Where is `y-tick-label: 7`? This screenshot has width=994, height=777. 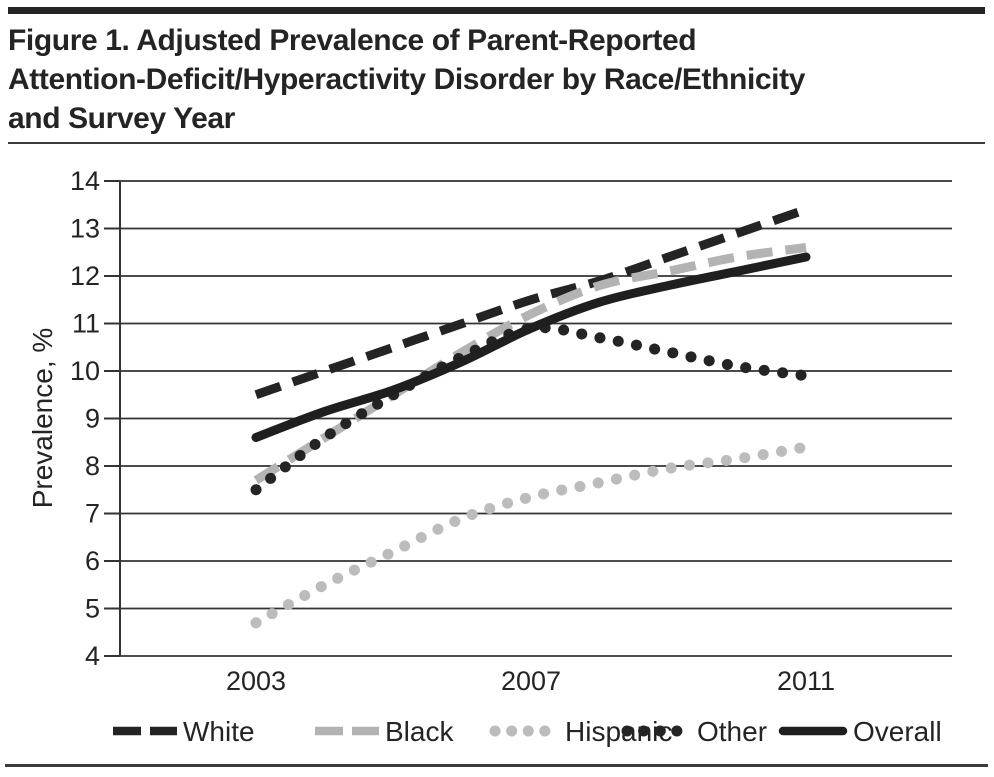
y-tick-label: 7 is located at coordinates (92, 514).